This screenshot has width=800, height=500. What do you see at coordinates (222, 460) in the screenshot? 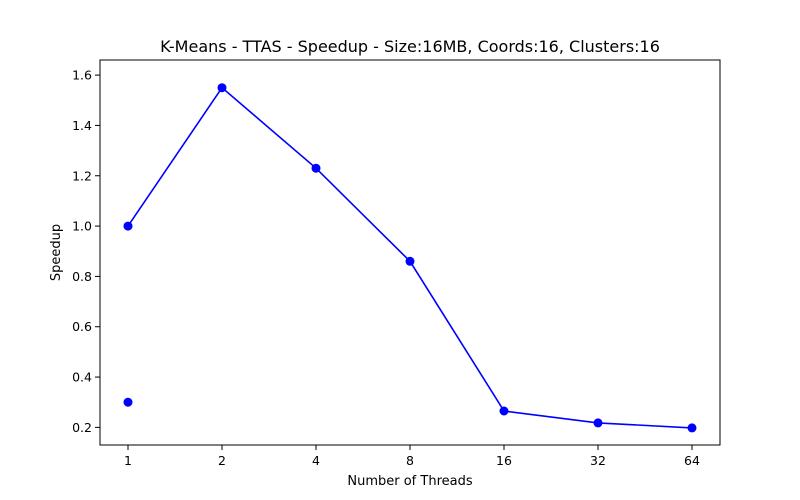
I see `x-tick-label: 2` at bounding box center [222, 460].